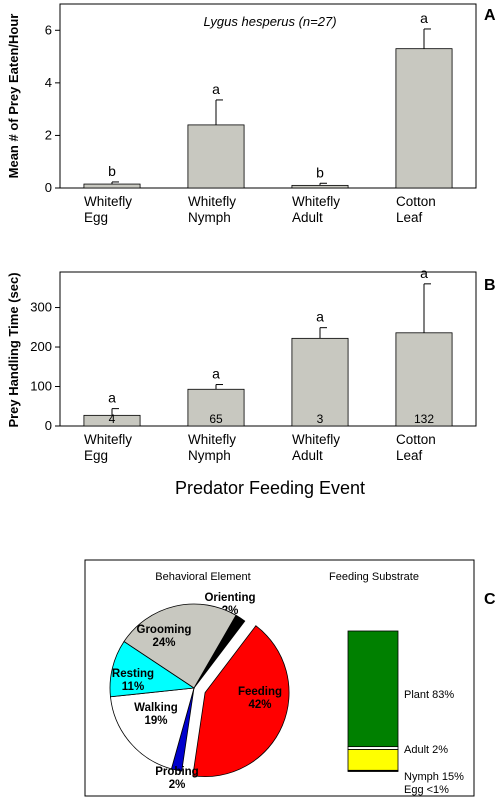 This screenshot has width=503, height=800. Describe the element at coordinates (156, 708) in the screenshot. I see `pie-slice-label: Walking` at that location.